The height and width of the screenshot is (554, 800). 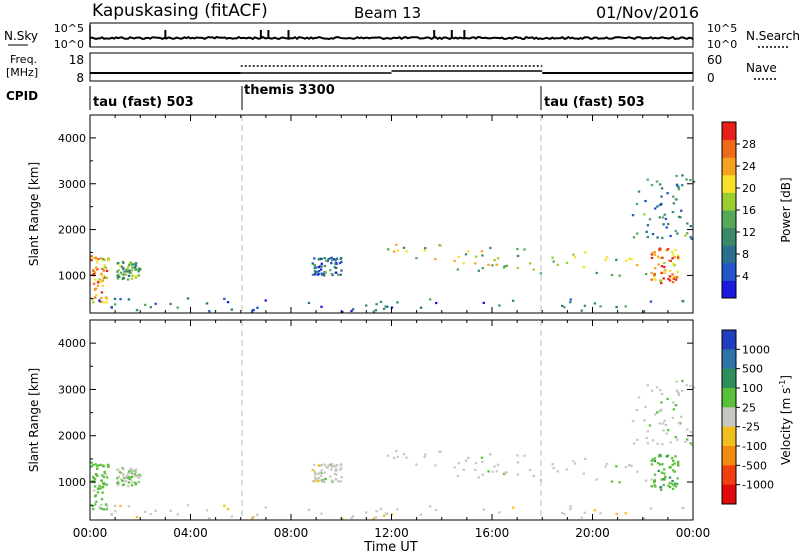 I want to click on power-cbar-swatch, so click(x=729, y=131).